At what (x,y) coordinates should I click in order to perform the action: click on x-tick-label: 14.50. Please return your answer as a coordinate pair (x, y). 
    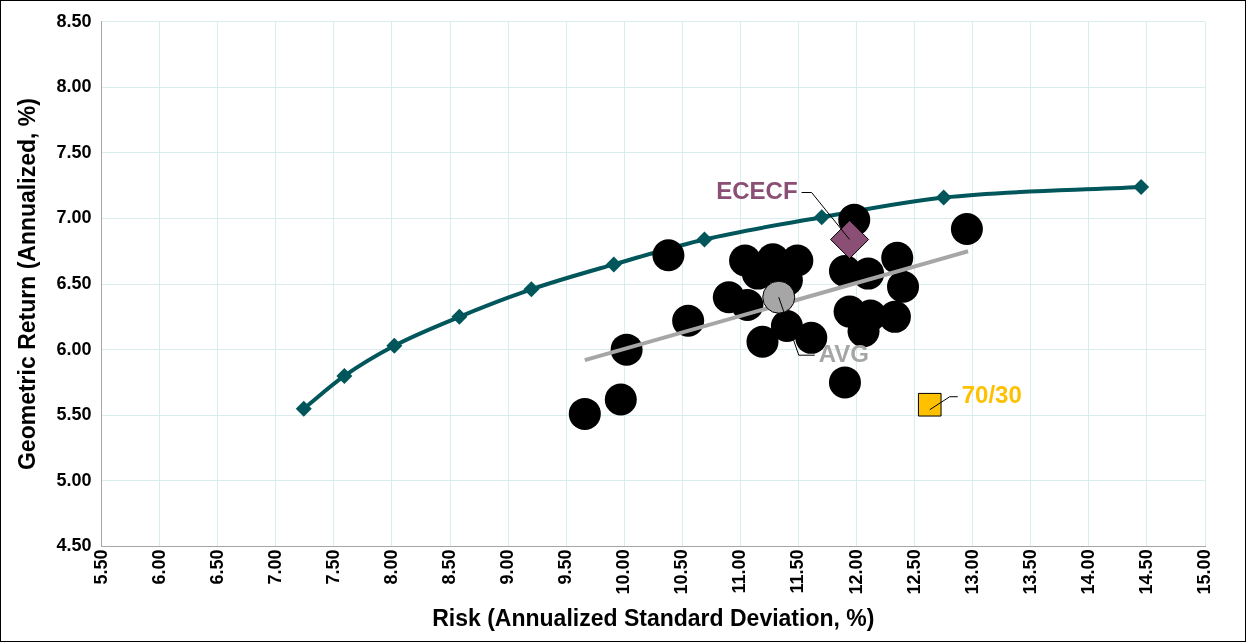
    Looking at the image, I should click on (1145, 572).